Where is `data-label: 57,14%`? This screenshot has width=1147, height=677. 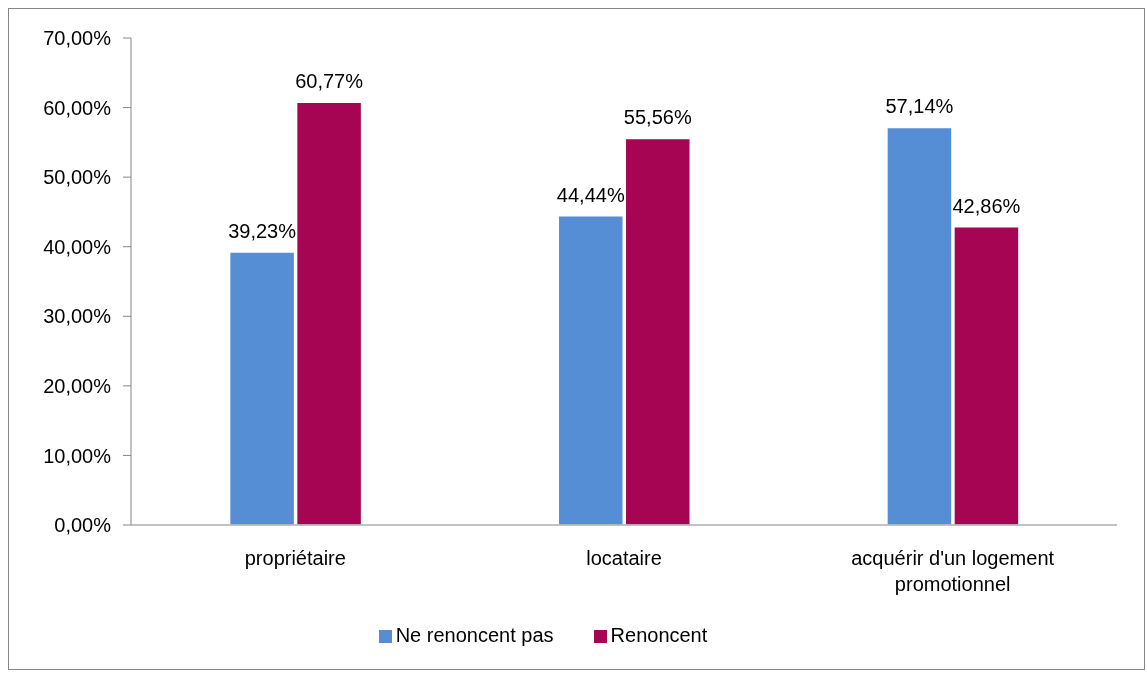
data-label: 57,14% is located at coordinates (919, 106).